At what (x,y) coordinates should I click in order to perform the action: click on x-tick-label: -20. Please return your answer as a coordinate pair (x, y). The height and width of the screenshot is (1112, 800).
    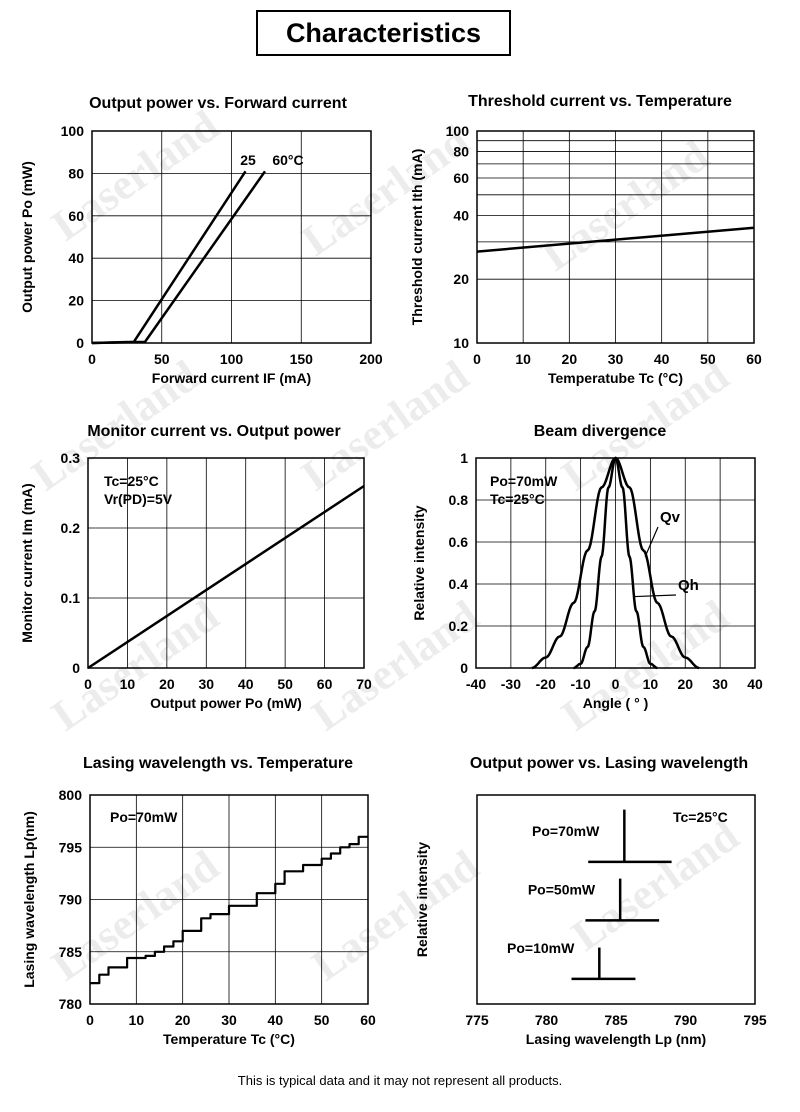
    Looking at the image, I should click on (546, 684).